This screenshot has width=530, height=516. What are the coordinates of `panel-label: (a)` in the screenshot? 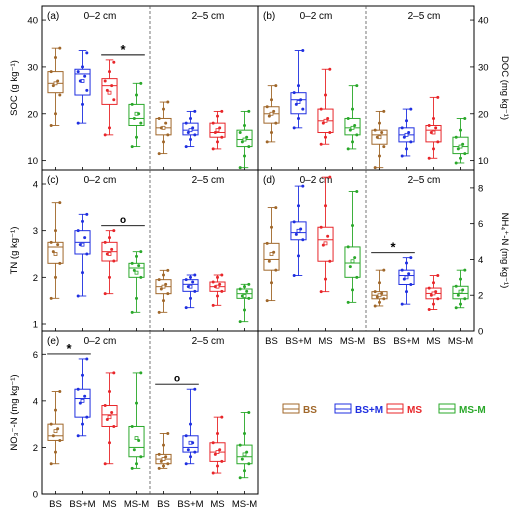 It's located at (53, 16).